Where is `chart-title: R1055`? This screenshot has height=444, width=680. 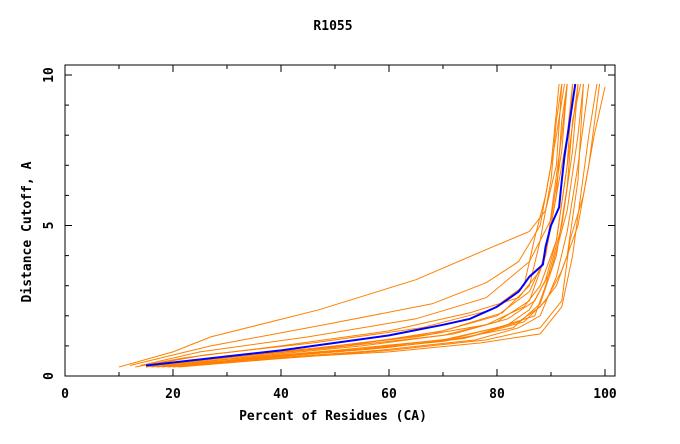
chart-title: R1055 is located at coordinates (332, 26).